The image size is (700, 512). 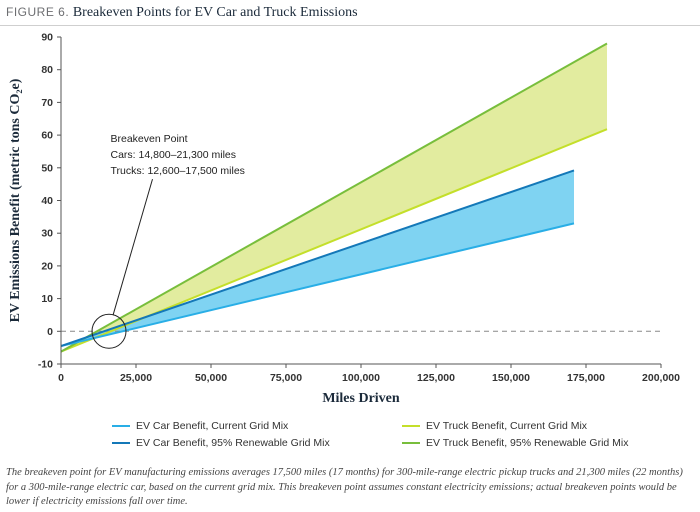 I want to click on y-tick-label: 0, so click(x=50, y=332).